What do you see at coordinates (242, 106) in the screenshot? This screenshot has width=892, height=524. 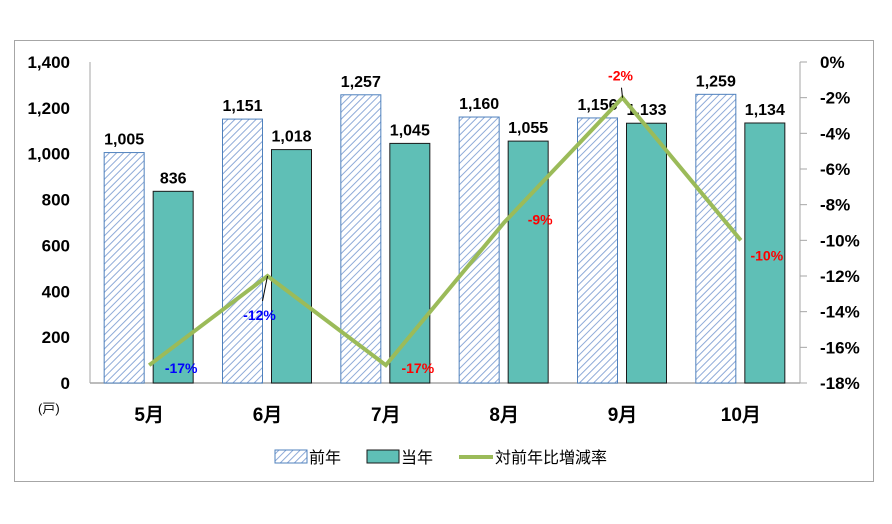 I see `bar-label-previous-year: 1,151` at bounding box center [242, 106].